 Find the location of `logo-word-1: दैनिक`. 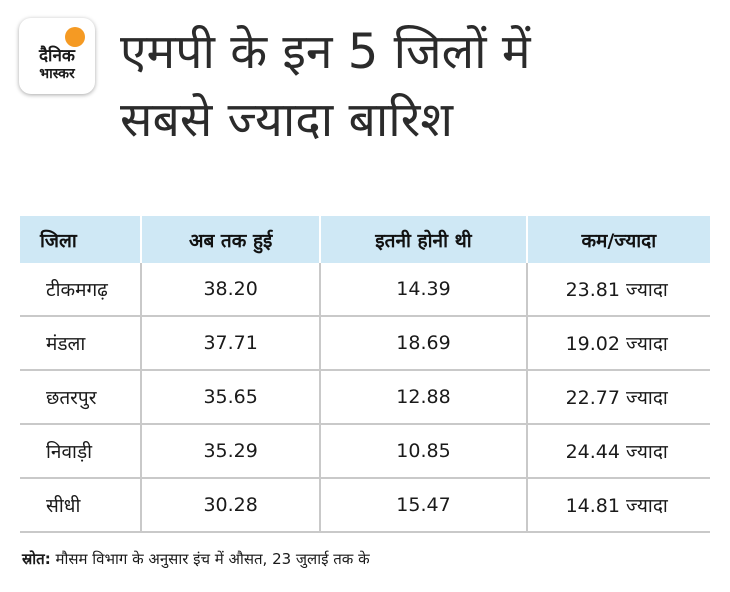

logo-word-1: दैनिक is located at coordinates (57, 56).